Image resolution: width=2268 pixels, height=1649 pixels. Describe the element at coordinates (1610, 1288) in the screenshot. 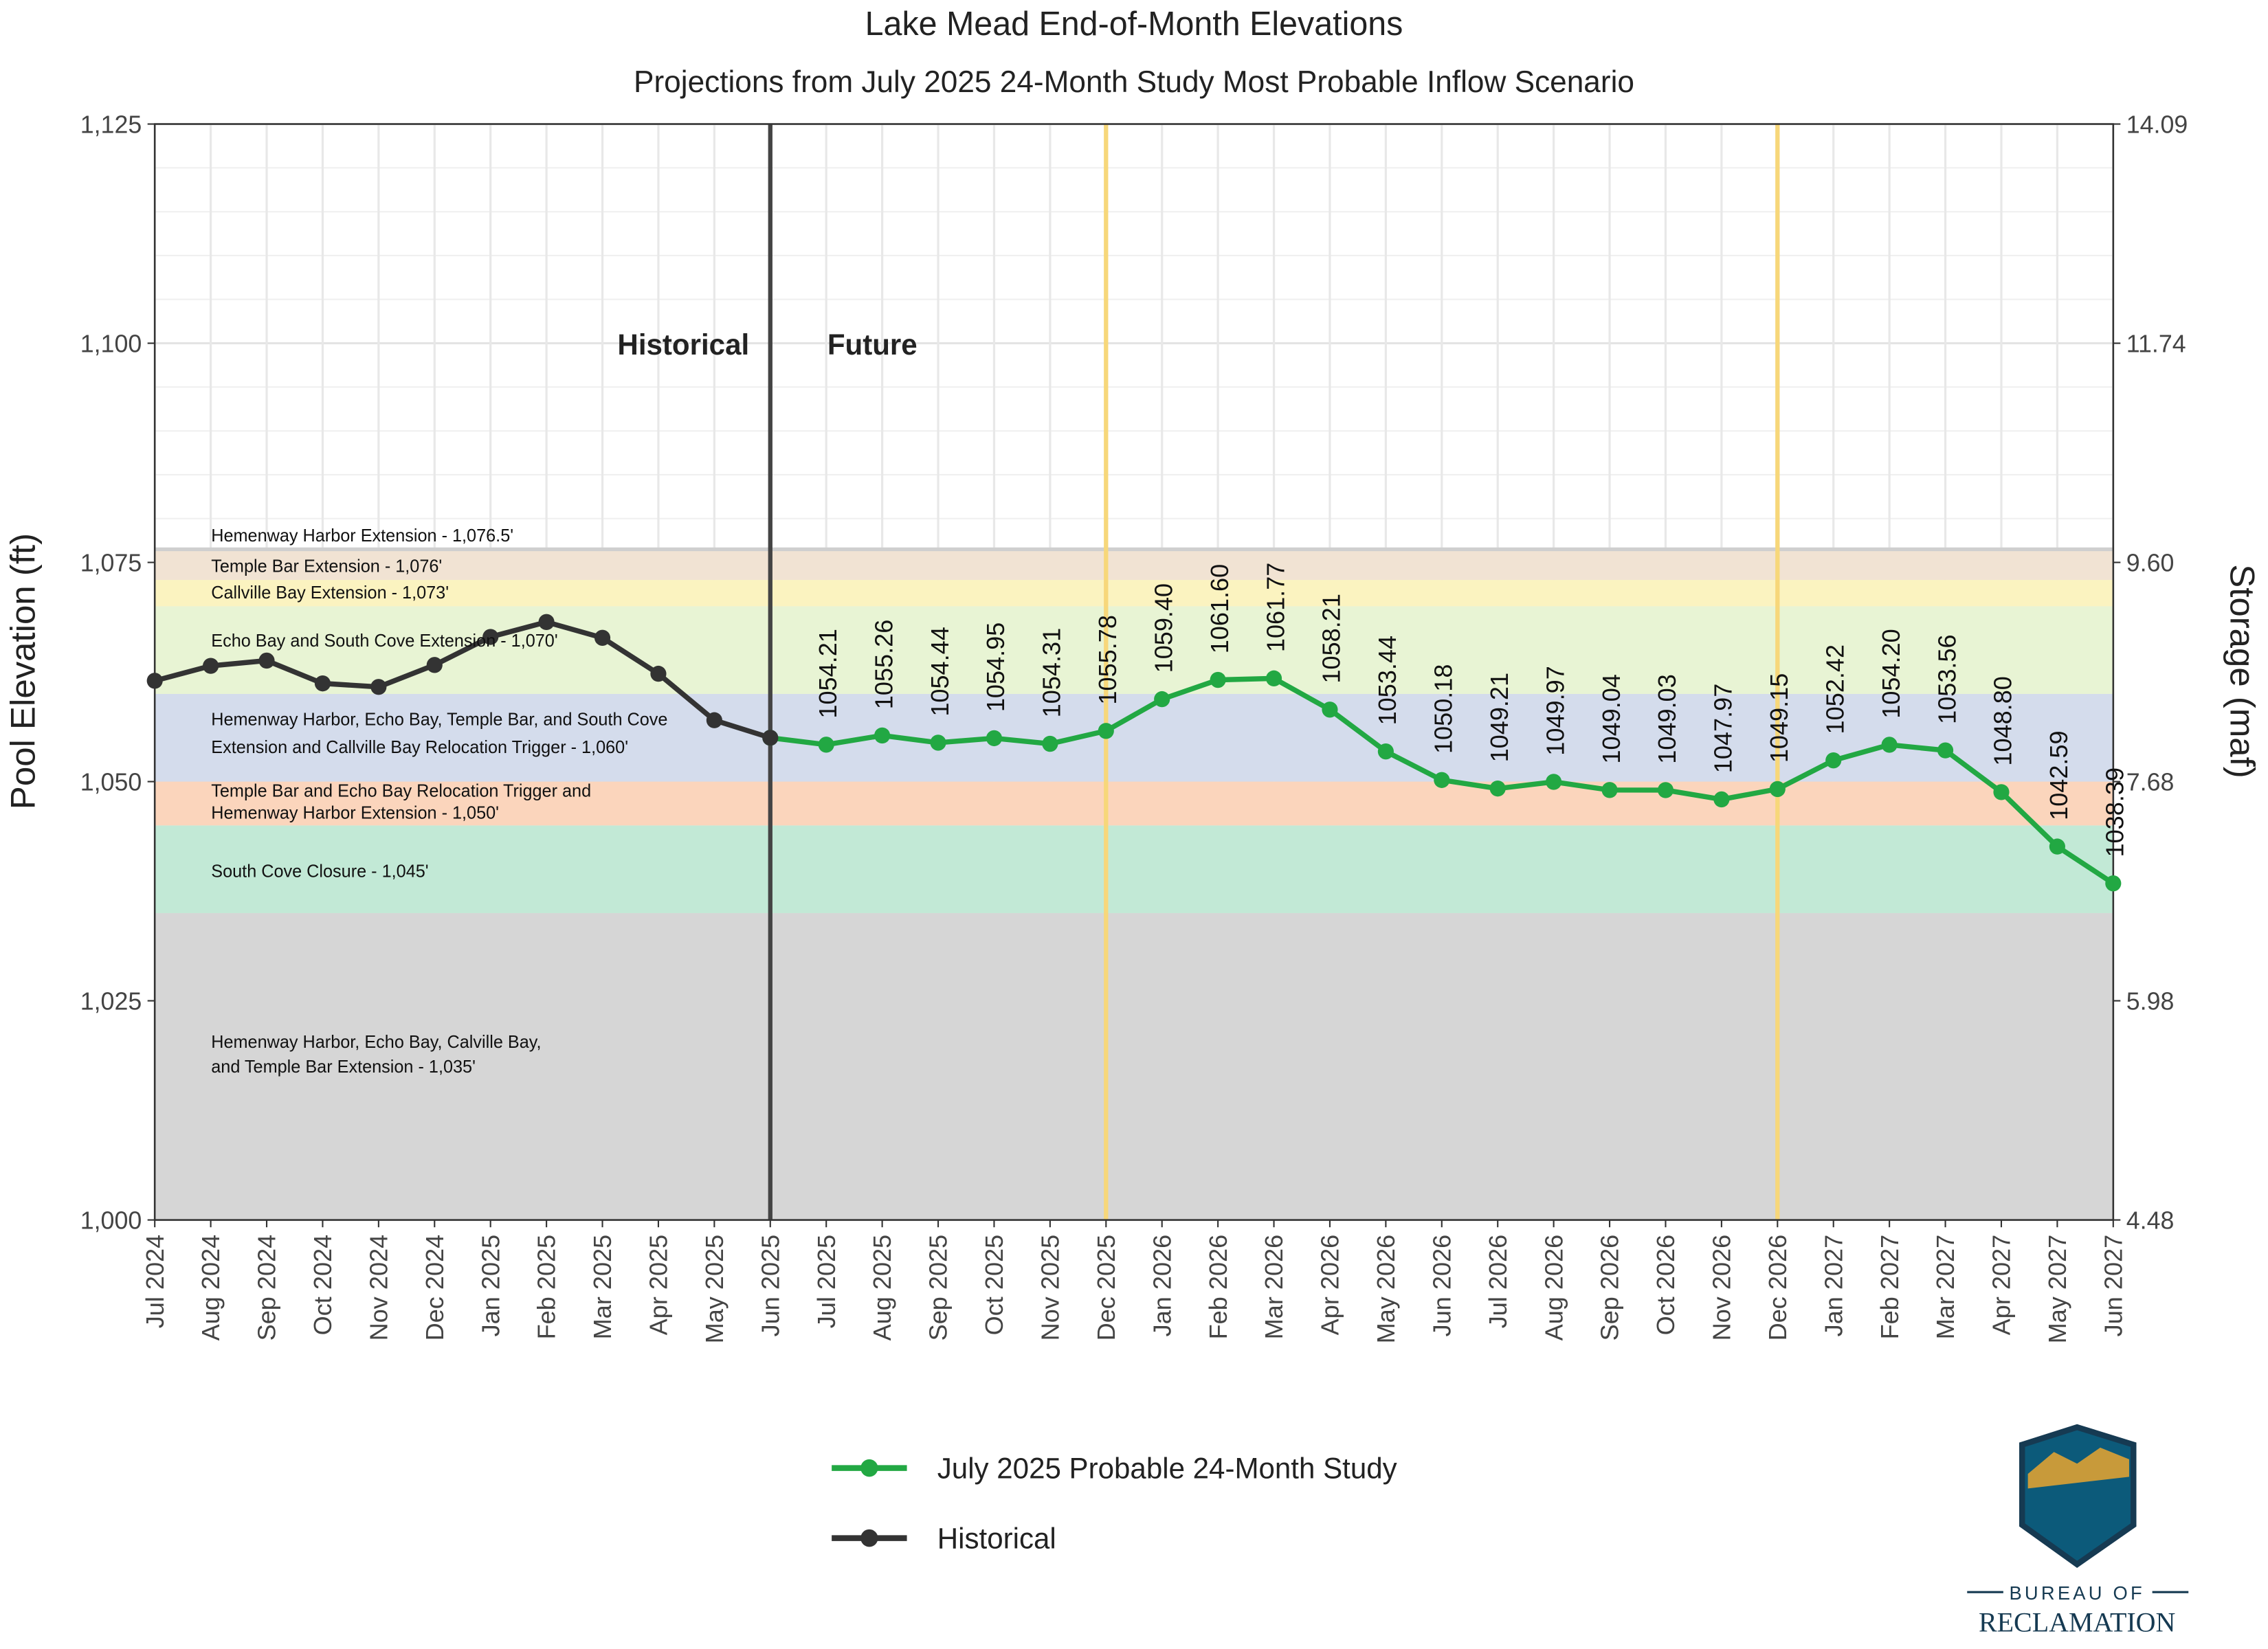

I see `x-tick-label: Sep 2026` at that location.